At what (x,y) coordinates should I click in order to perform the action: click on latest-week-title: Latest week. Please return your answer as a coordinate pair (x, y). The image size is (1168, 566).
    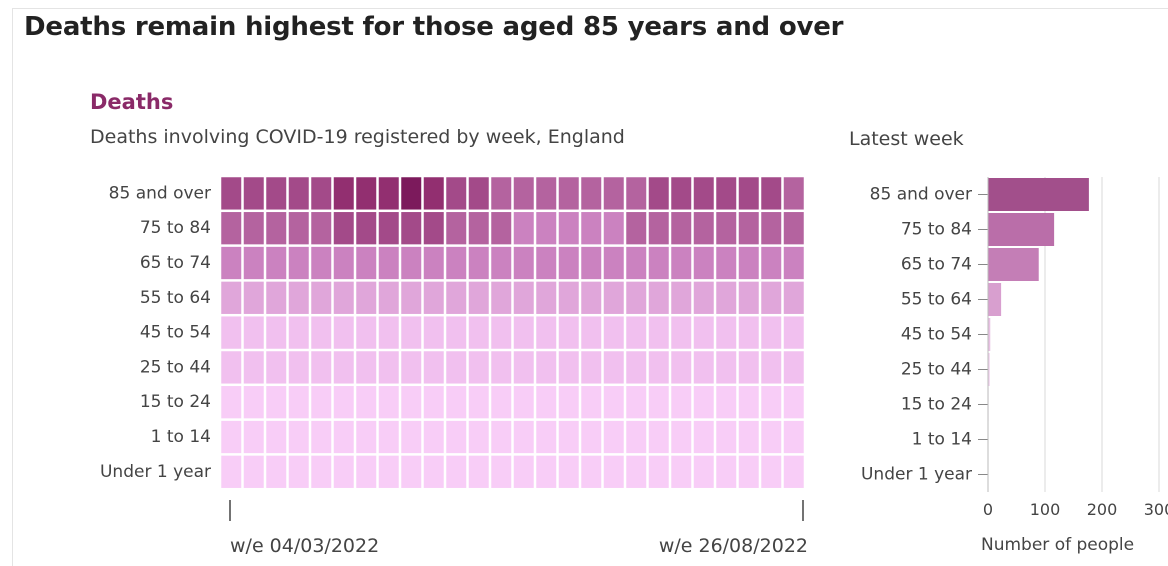
    Looking at the image, I should click on (906, 139).